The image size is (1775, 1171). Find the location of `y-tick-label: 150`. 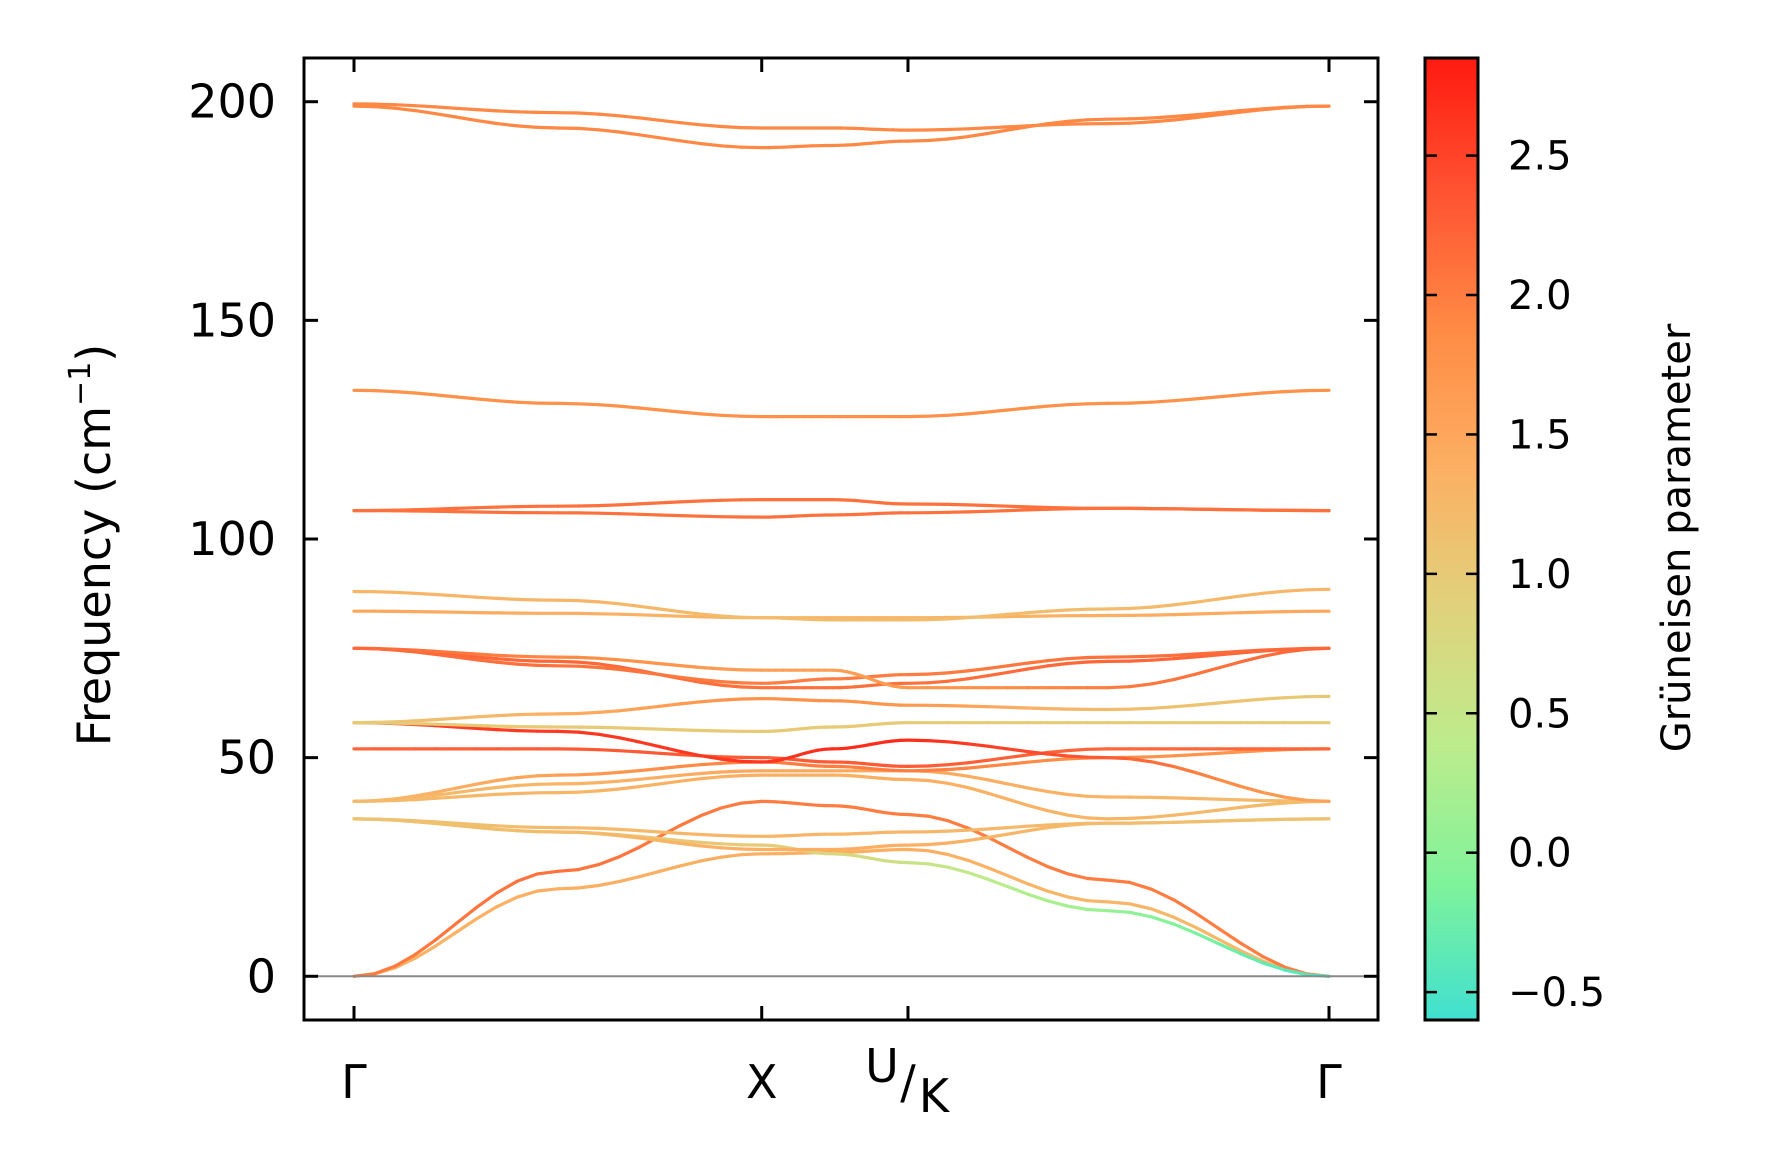

y-tick-label: 150 is located at coordinates (232, 320).